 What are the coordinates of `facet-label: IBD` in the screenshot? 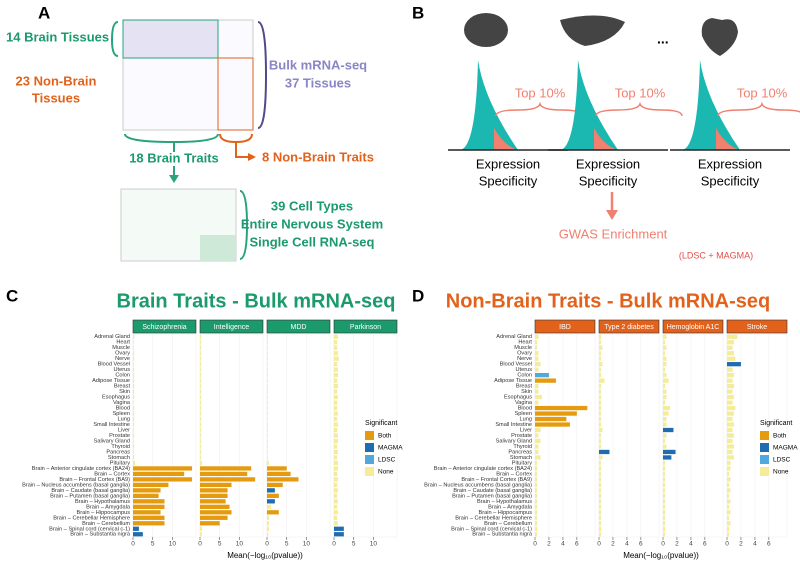 It's located at (565, 327).